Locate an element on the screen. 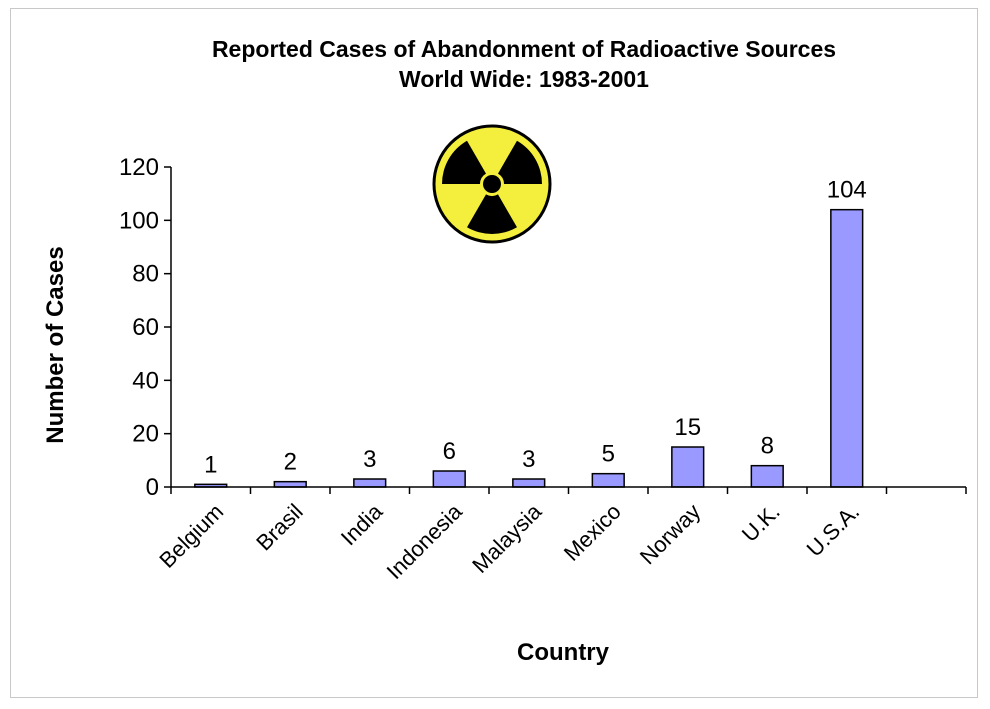 Image resolution: width=990 pixels, height=709 pixels. bar-indonesia is located at coordinates (449, 479).